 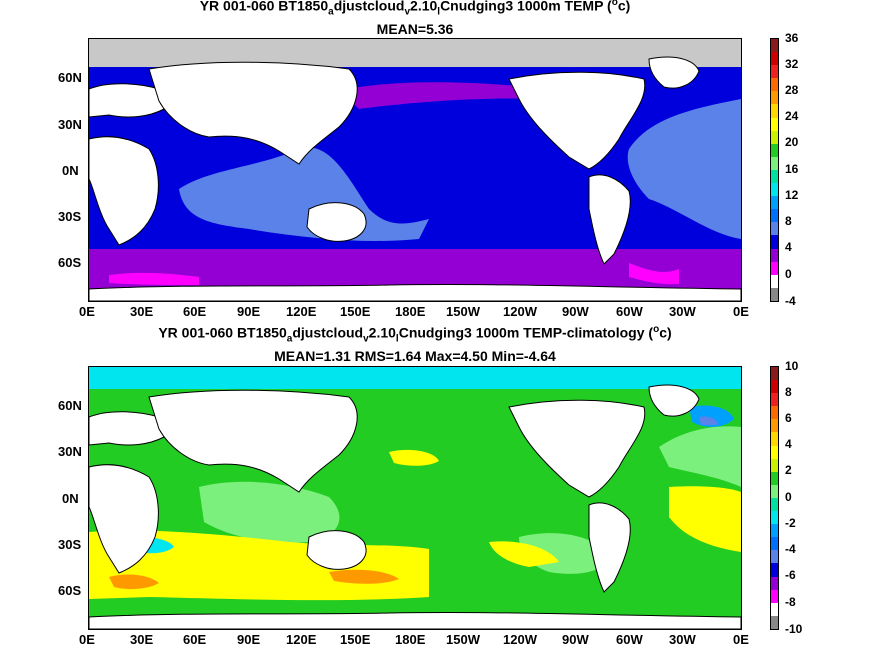 What do you see at coordinates (792, 169) in the screenshot?
I see `top-cb-label: 16` at bounding box center [792, 169].